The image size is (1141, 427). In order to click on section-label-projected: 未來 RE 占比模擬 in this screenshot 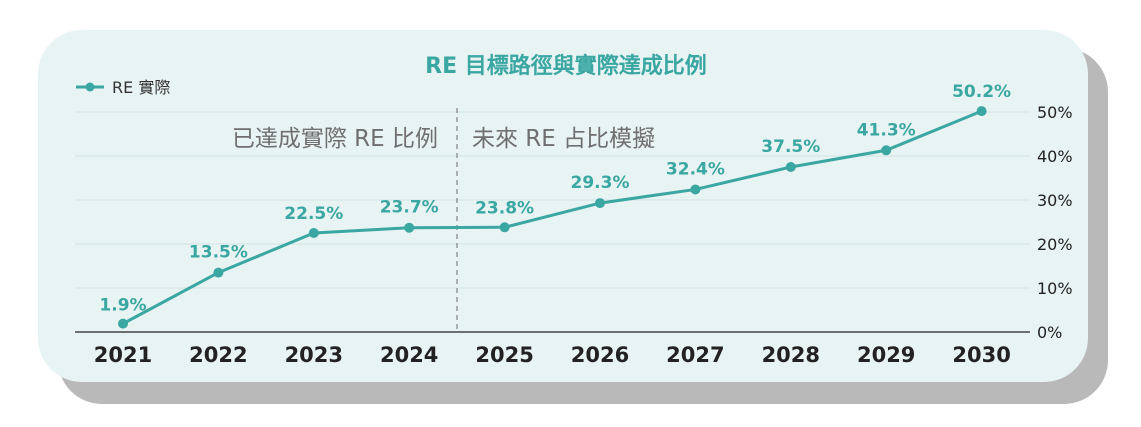, I will do `click(563, 139)`.